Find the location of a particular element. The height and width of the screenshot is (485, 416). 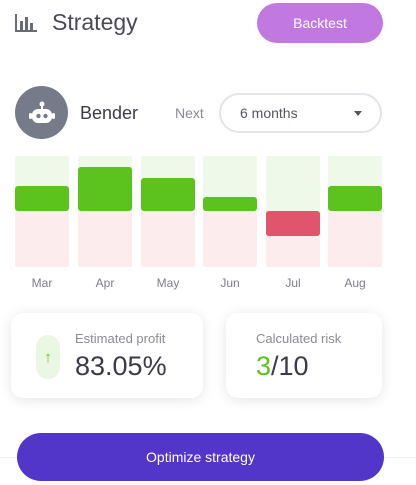

risk-value: 3/10 is located at coordinates (282, 366).